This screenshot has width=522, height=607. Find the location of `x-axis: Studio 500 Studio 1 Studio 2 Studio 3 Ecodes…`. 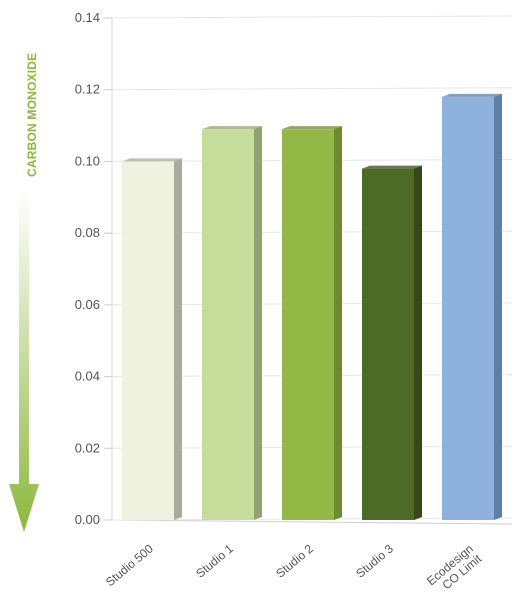

x-axis: Studio 500 Studio 1 Studio 2 Studio 3 Ecodes… is located at coordinates (294, 569).